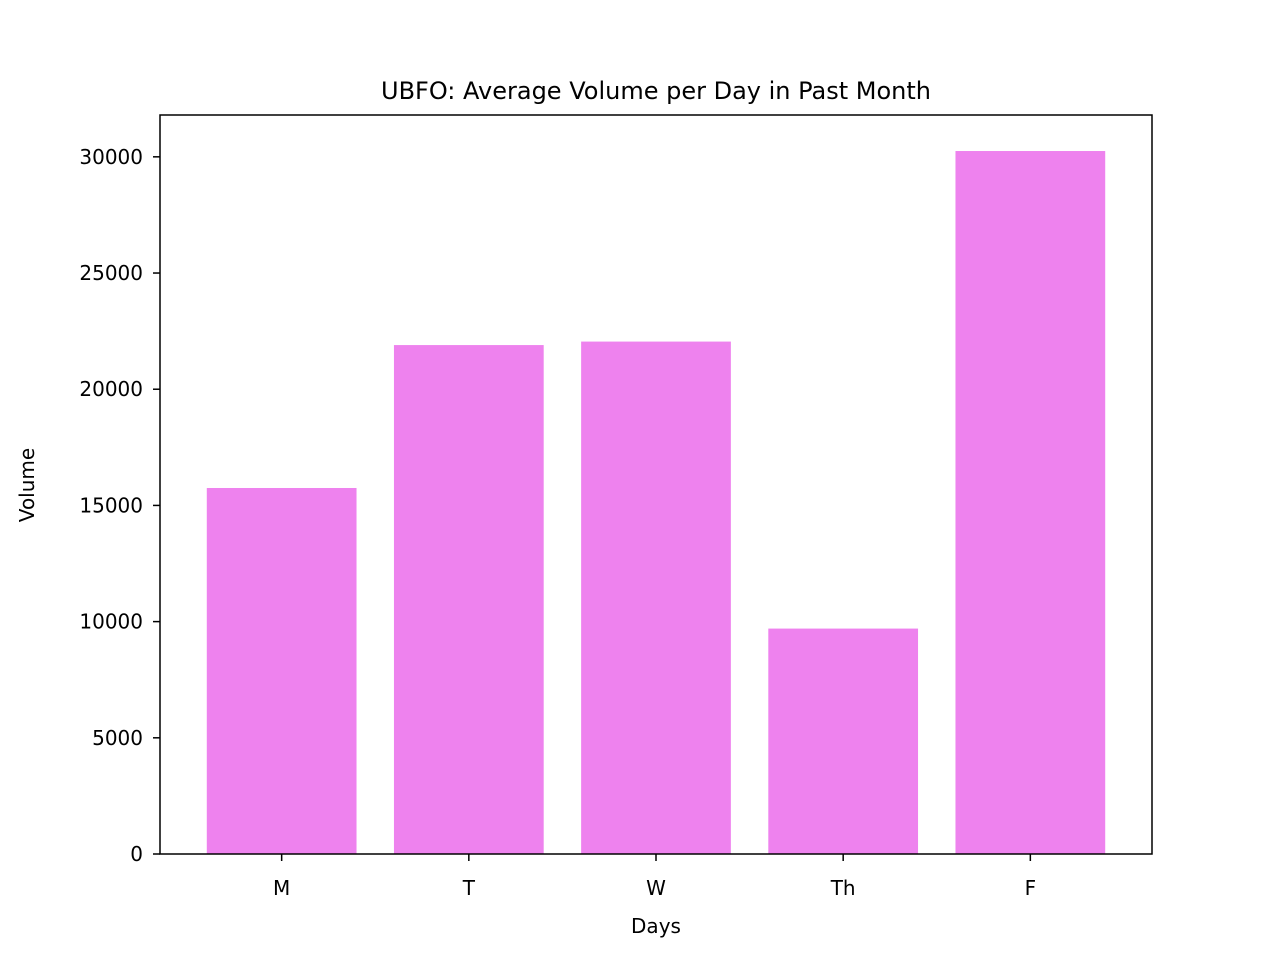  What do you see at coordinates (1030, 502) in the screenshot?
I see `bar-f` at bounding box center [1030, 502].